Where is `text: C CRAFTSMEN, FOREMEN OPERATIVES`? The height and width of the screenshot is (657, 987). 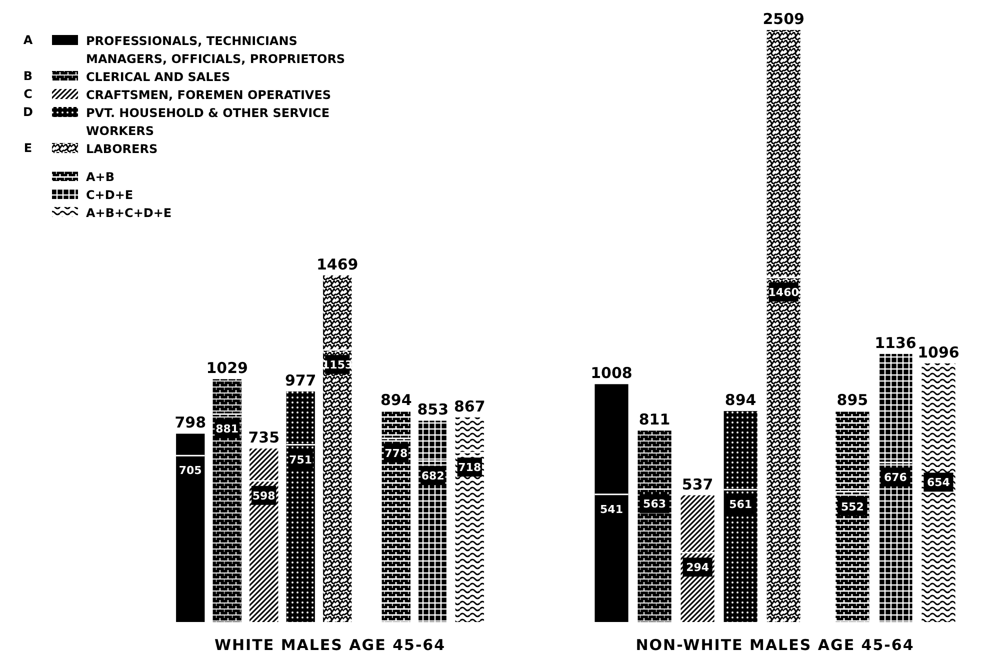 text: C CRAFTSMEN, FOREMEN OPERATIVES is located at coordinates (178, 94).